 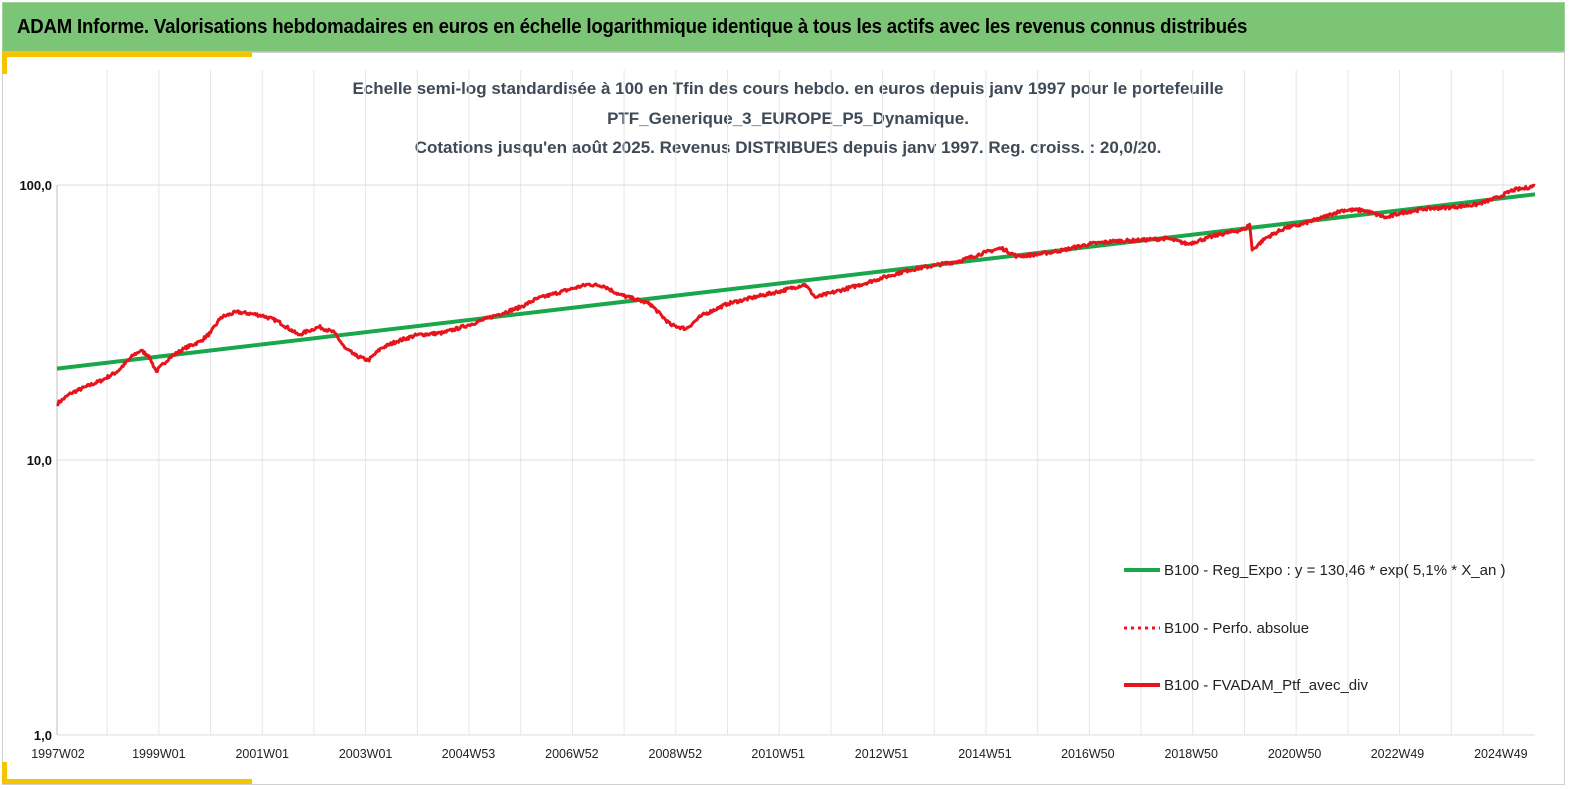 What do you see at coordinates (127, 781) in the screenshot?
I see `accent-bar-bottom` at bounding box center [127, 781].